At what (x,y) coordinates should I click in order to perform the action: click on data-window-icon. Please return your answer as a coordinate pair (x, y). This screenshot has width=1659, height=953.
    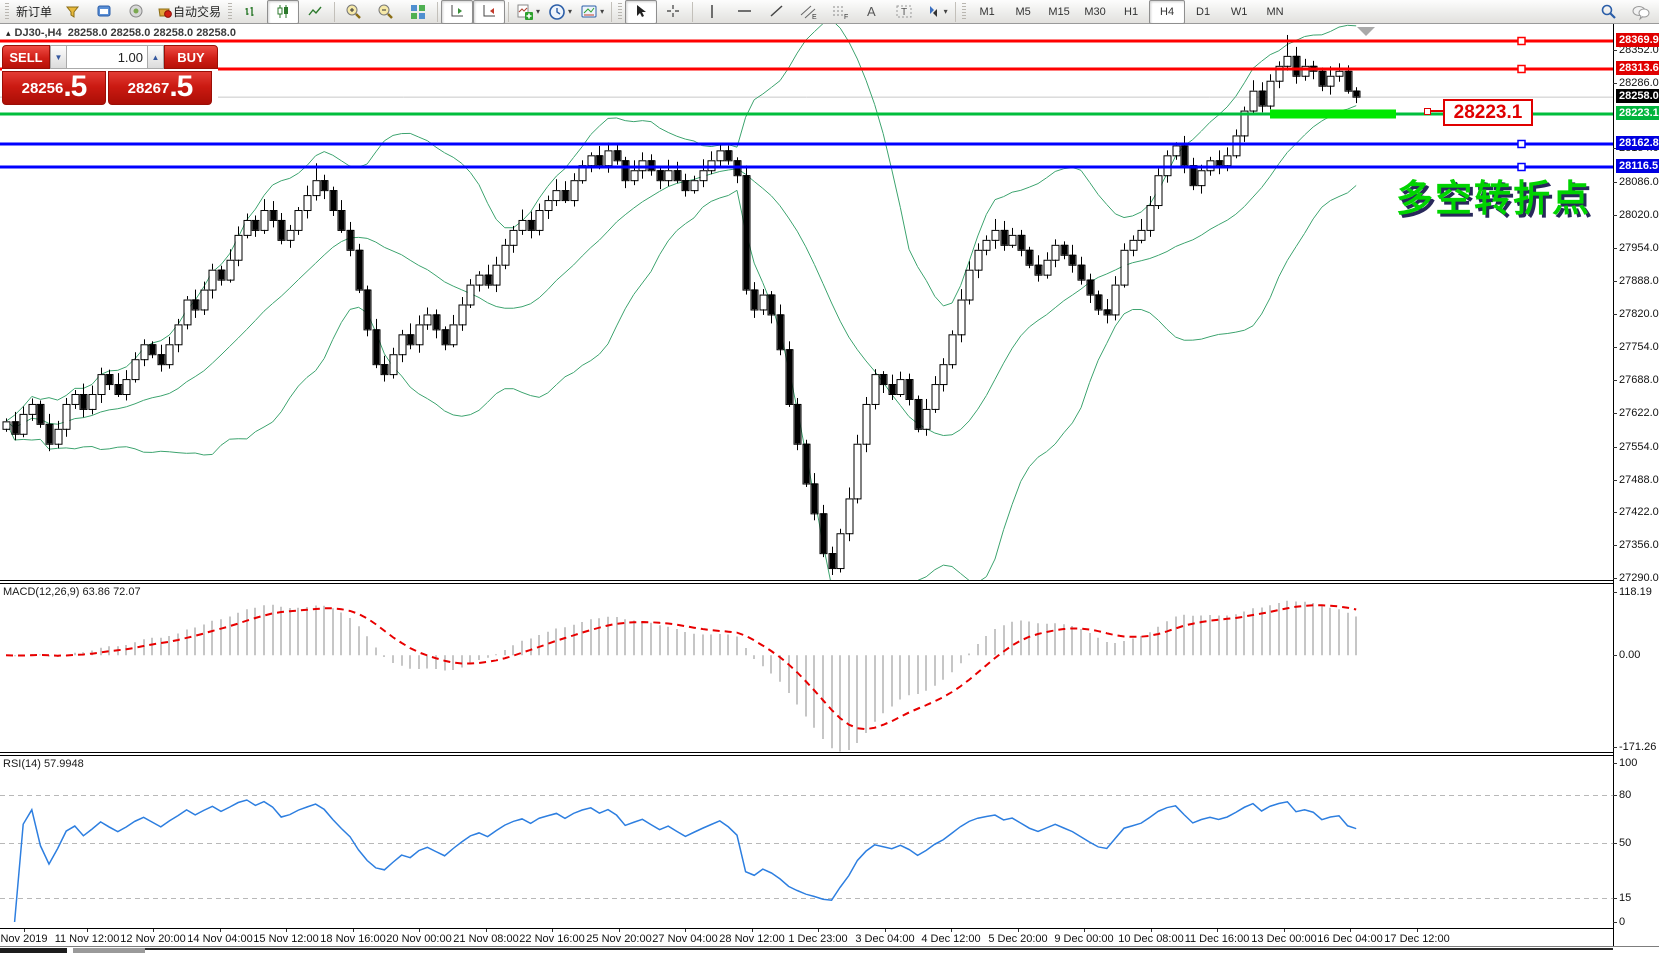
    Looking at the image, I should click on (72, 12).